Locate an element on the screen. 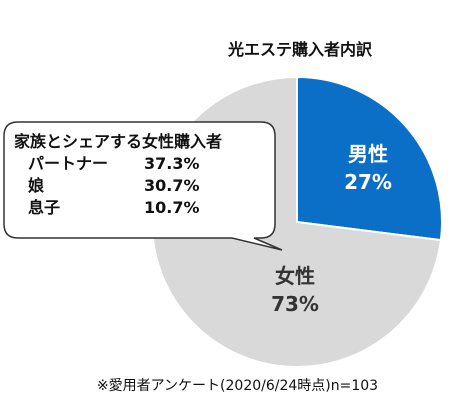  slice-value-female: 73% is located at coordinates (295, 304).